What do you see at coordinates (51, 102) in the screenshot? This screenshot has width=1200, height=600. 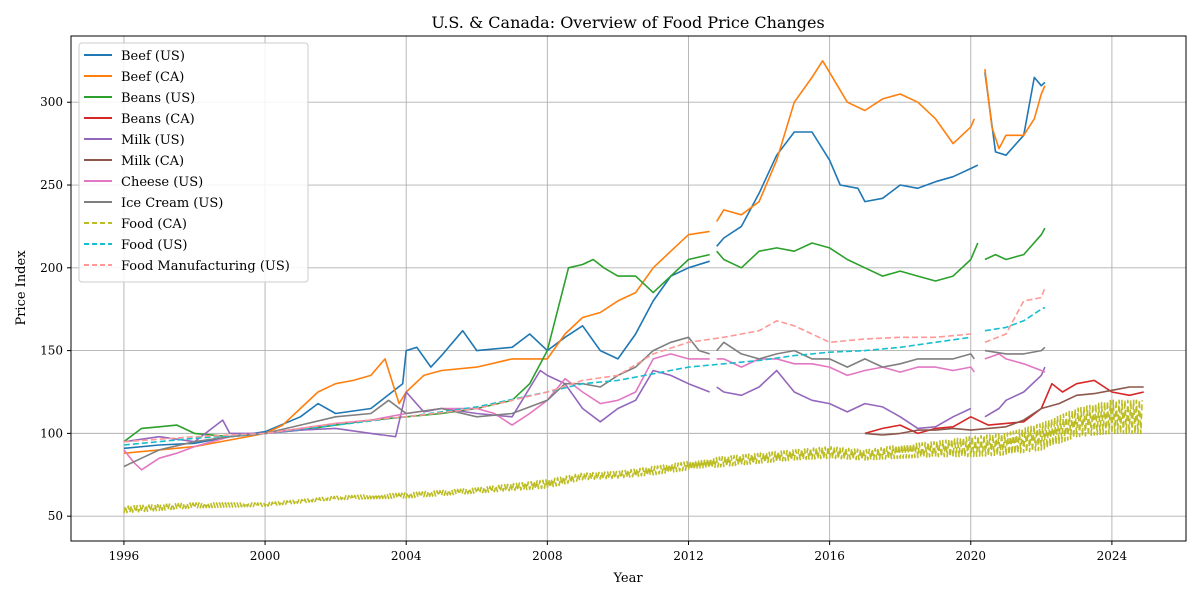 I see `y-tick-label: 300` at bounding box center [51, 102].